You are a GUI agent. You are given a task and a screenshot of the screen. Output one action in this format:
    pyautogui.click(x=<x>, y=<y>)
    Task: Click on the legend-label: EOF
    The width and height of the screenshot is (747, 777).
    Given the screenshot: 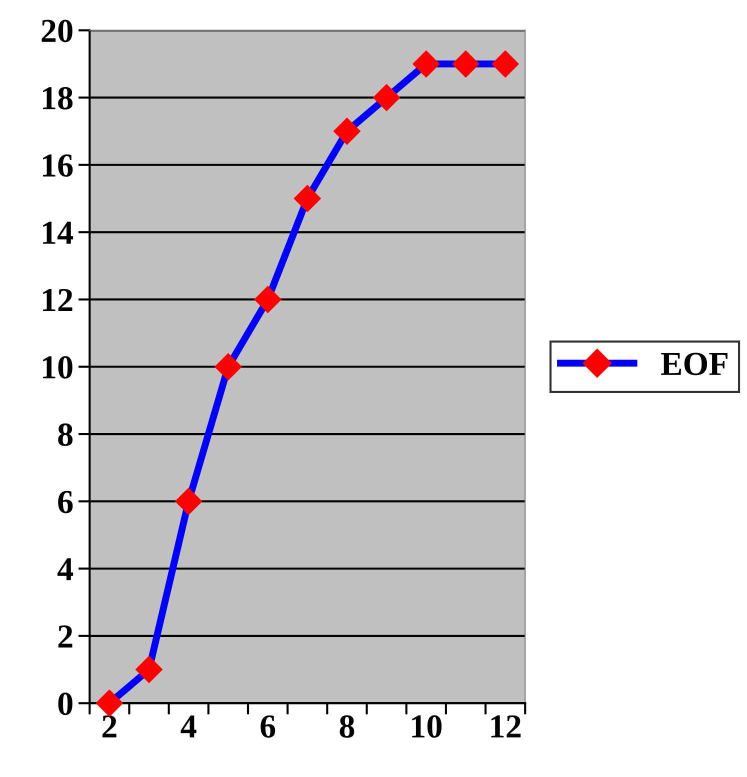 What is the action you would take?
    pyautogui.click(x=694, y=364)
    